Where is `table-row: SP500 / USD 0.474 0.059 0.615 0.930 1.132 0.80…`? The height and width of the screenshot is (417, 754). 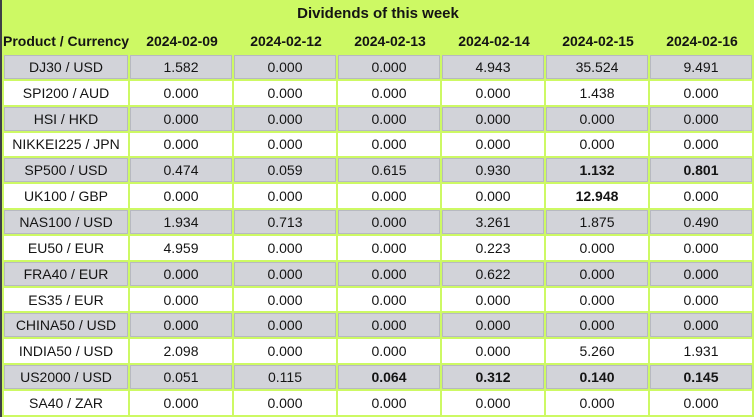
table-row: SP500 / USD 0.474 0.059 0.615 0.930 1.132 0.80… is located at coordinates (378, 171).